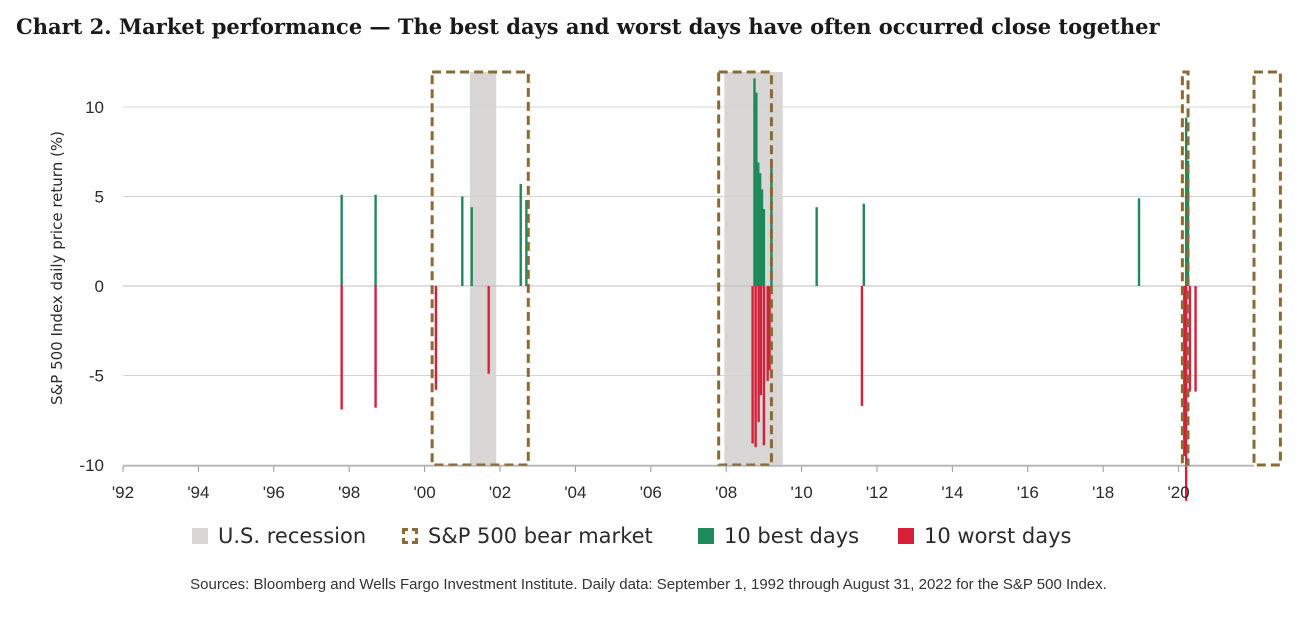 This screenshot has width=1297, height=625. What do you see at coordinates (998, 536) in the screenshot?
I see `legend-label-worst: 10 worst days` at bounding box center [998, 536].